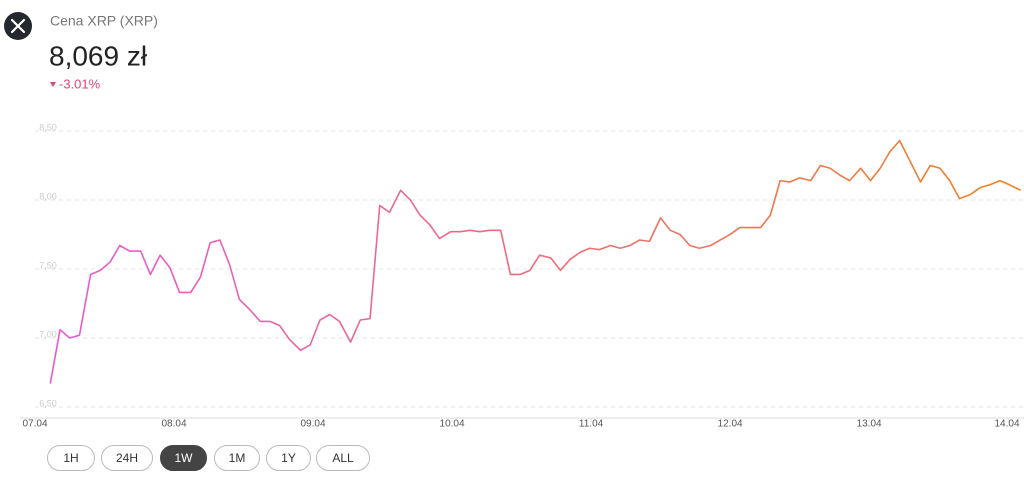  What do you see at coordinates (313, 424) in the screenshot?
I see `x-tick-label: 09.04` at bounding box center [313, 424].